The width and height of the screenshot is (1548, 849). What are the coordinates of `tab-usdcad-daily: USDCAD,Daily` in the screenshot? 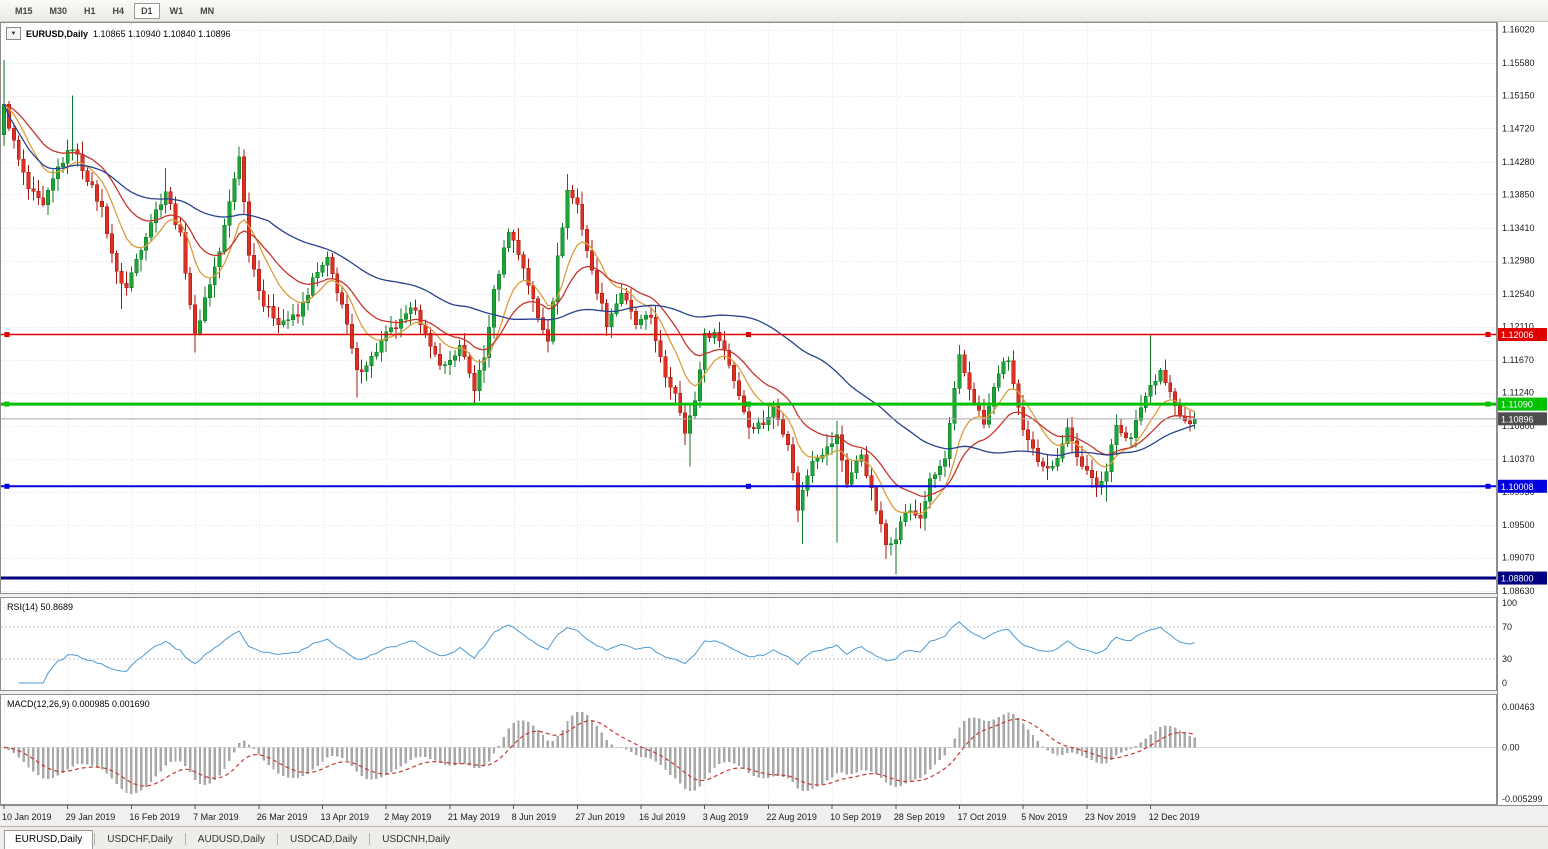 It's located at (324, 839).